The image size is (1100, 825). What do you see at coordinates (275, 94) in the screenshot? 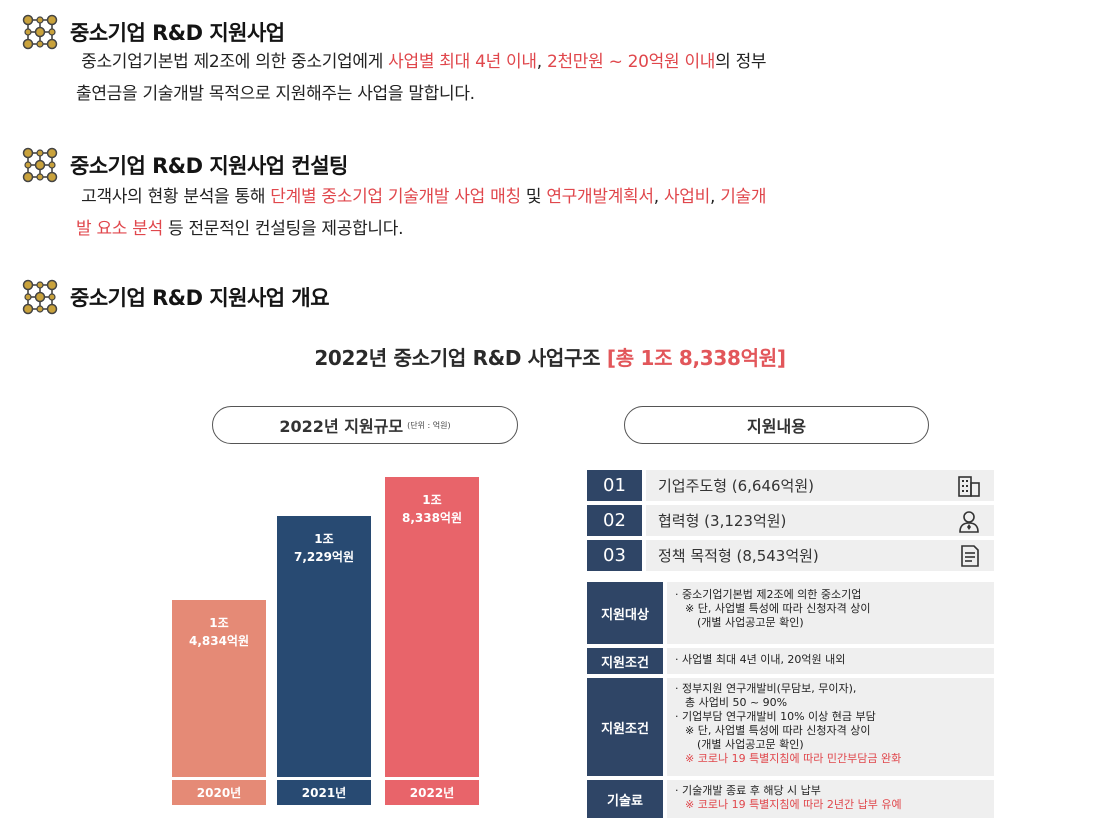
I see `desc-text: 출연금을 기술개발 목적으로 지원해주는 사업을 말합니다.` at bounding box center [275, 94].